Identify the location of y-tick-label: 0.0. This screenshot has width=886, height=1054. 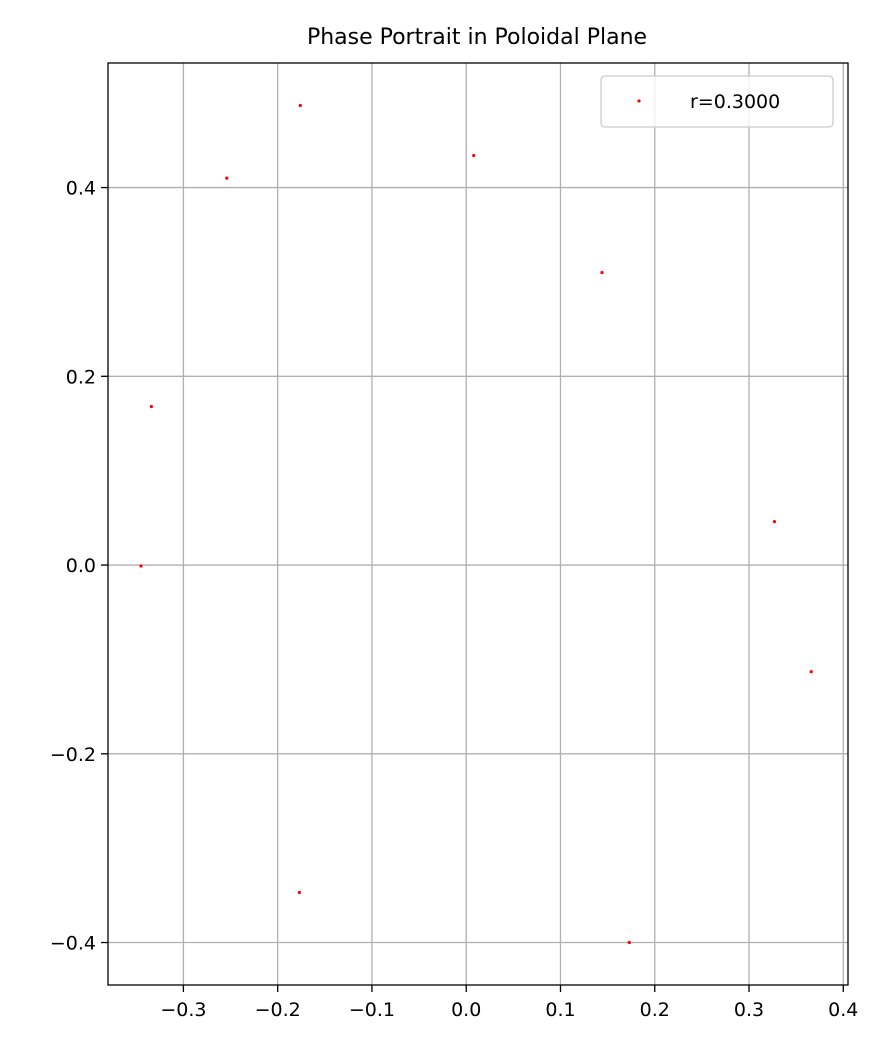
(81, 566).